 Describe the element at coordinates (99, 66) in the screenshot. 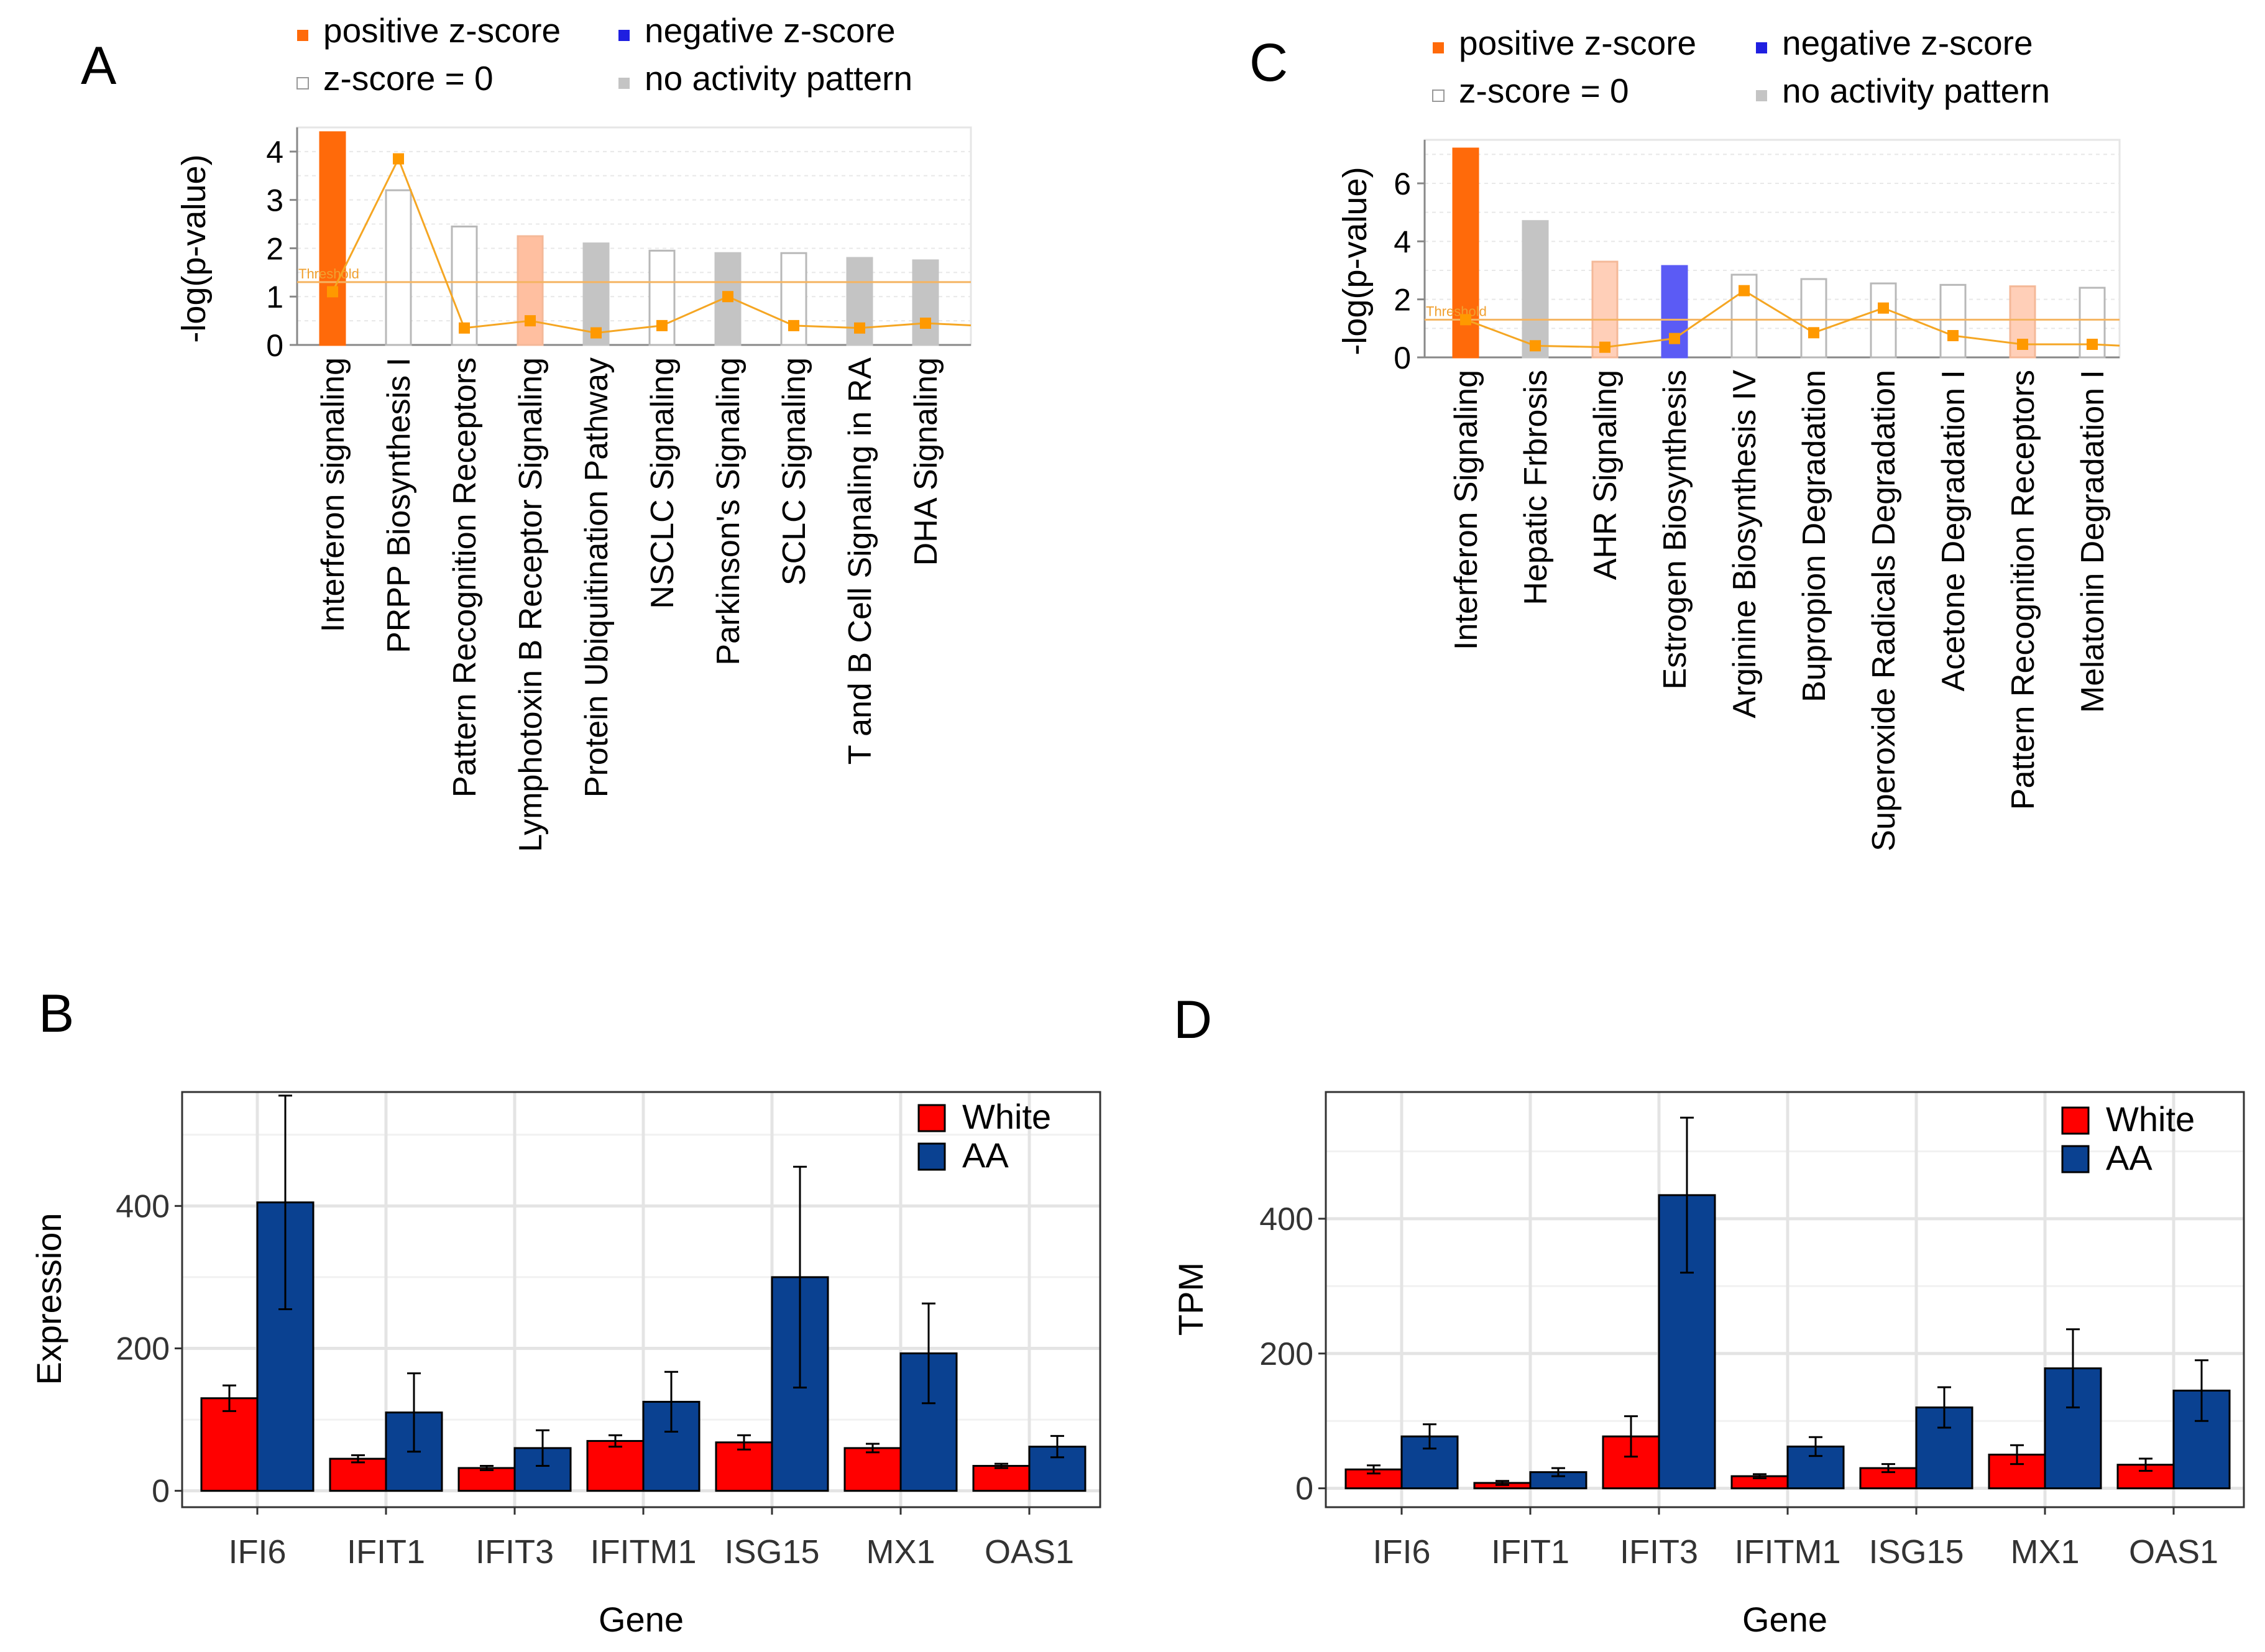

I see `panel-label-a: A` at that location.